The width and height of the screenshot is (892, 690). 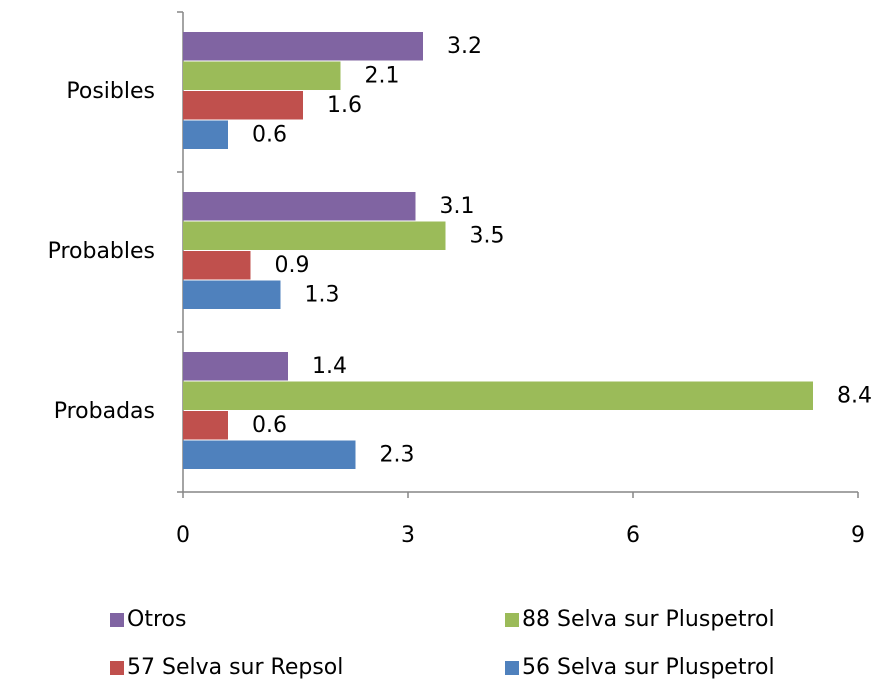 I want to click on legend-label: 88 Selva sur Pluspetrol, so click(x=648, y=619).